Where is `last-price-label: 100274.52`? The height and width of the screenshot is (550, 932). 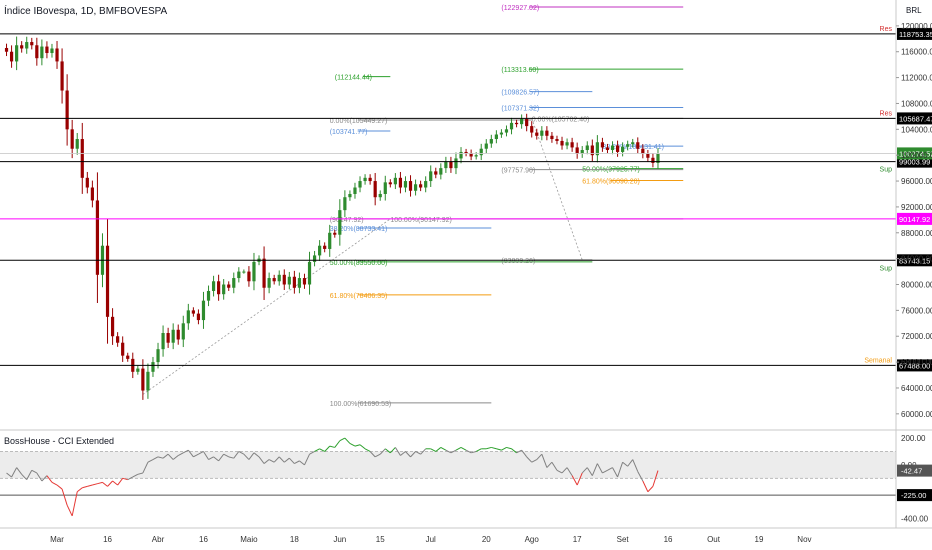
last-price-label: 100274.52 is located at coordinates (915, 153).